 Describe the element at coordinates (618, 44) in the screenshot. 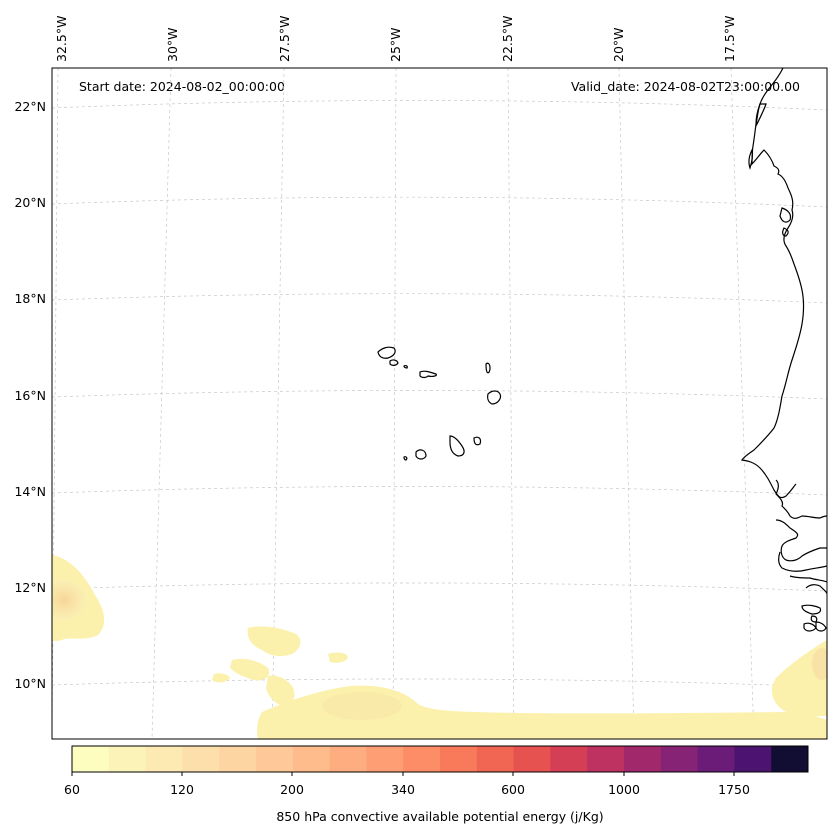

I see `lon-label-20w: 20°W` at that location.